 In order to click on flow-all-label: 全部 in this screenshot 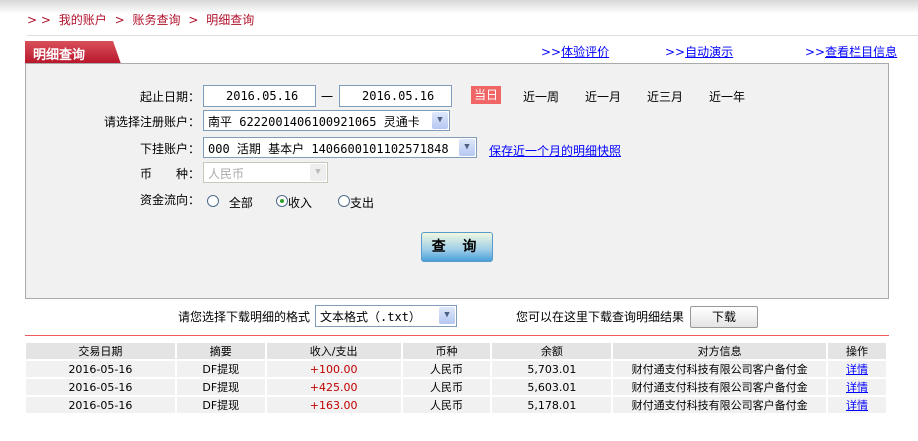, I will do `click(240, 203)`.